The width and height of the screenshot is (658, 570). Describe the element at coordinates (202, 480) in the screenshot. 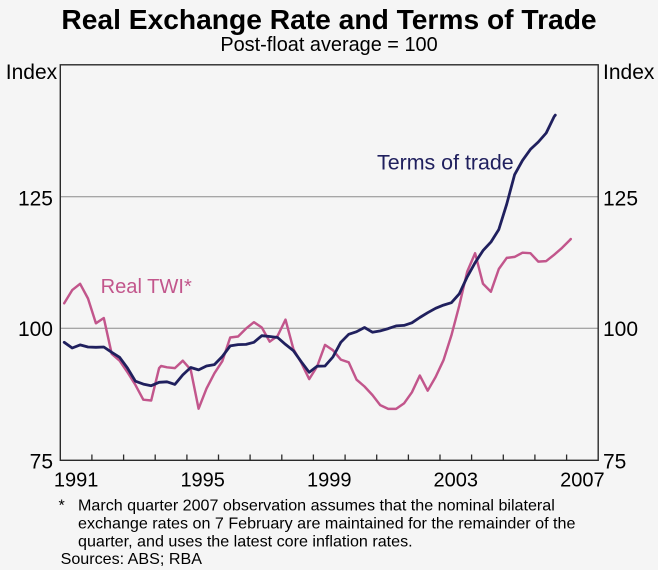

I see `svg-text: 1995` at that location.